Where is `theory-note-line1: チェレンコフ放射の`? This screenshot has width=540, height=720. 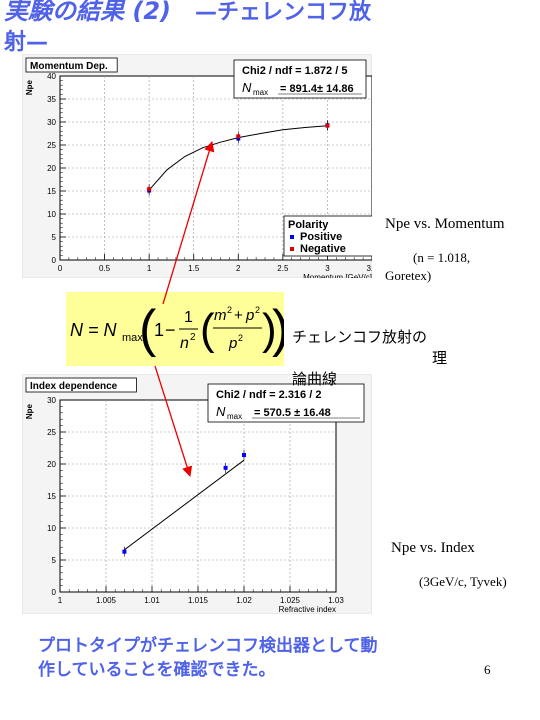
theory-note-line1: チェレンコフ放射の is located at coordinates (360, 337).